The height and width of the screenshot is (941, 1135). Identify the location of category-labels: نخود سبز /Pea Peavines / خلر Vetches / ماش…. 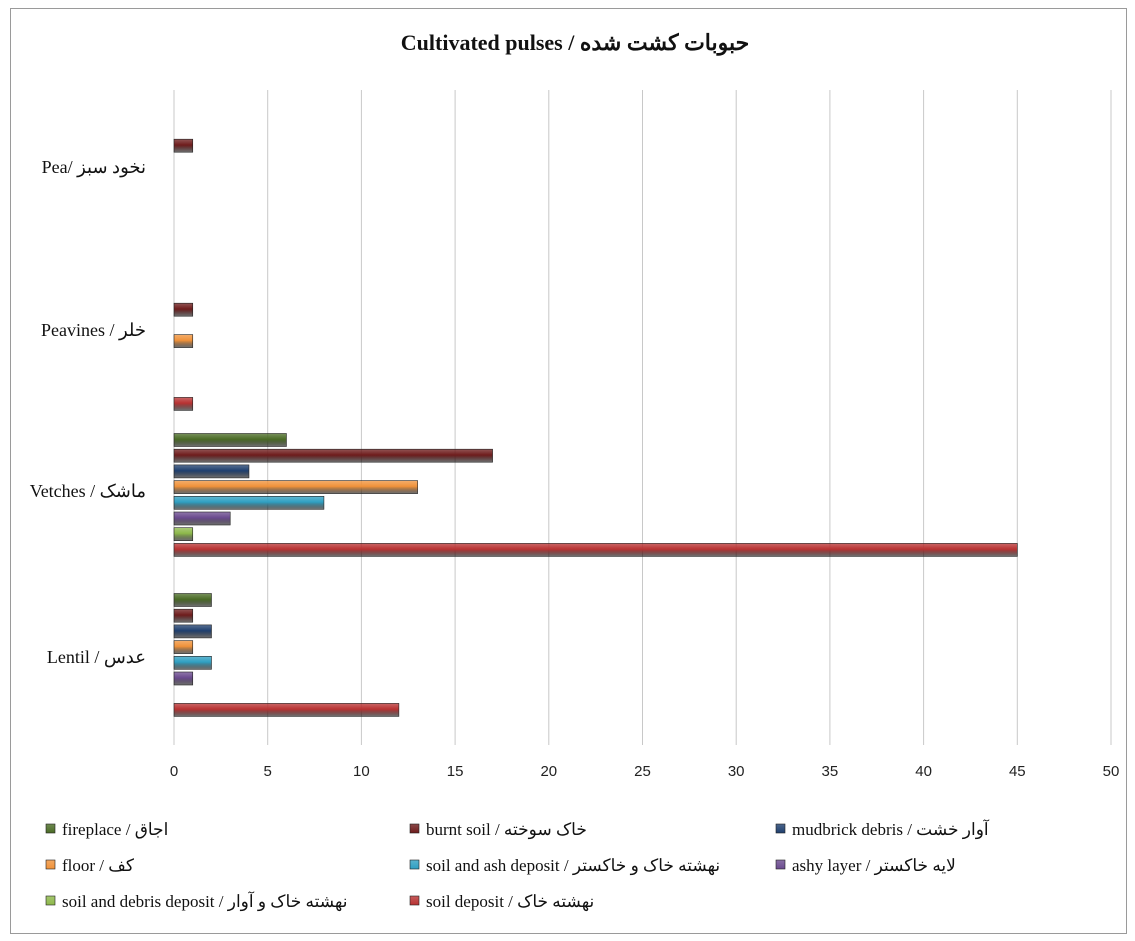
(88, 412).